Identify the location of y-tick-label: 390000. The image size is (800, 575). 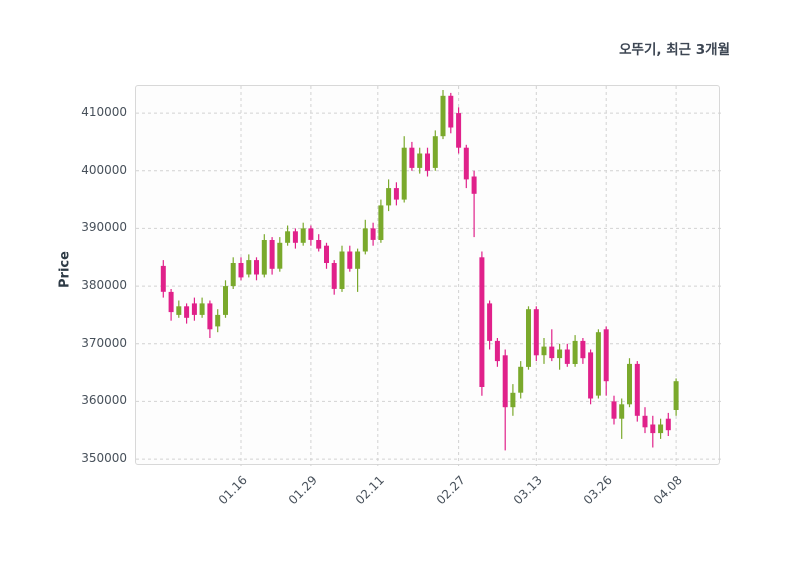
(104, 227).